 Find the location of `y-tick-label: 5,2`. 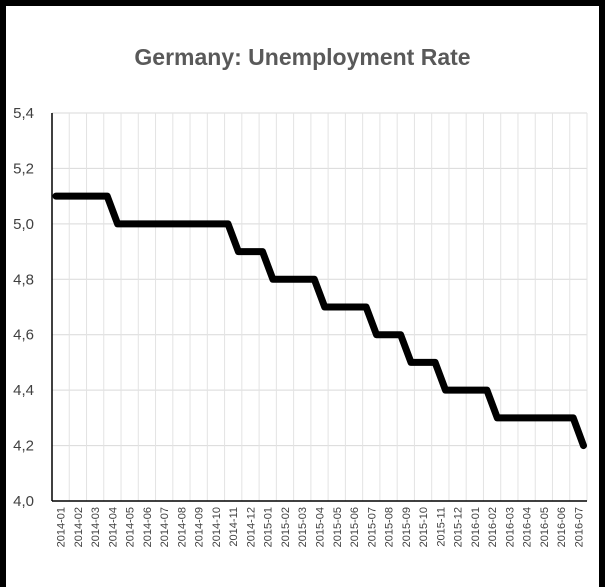

y-tick-label: 5,2 is located at coordinates (23, 168).